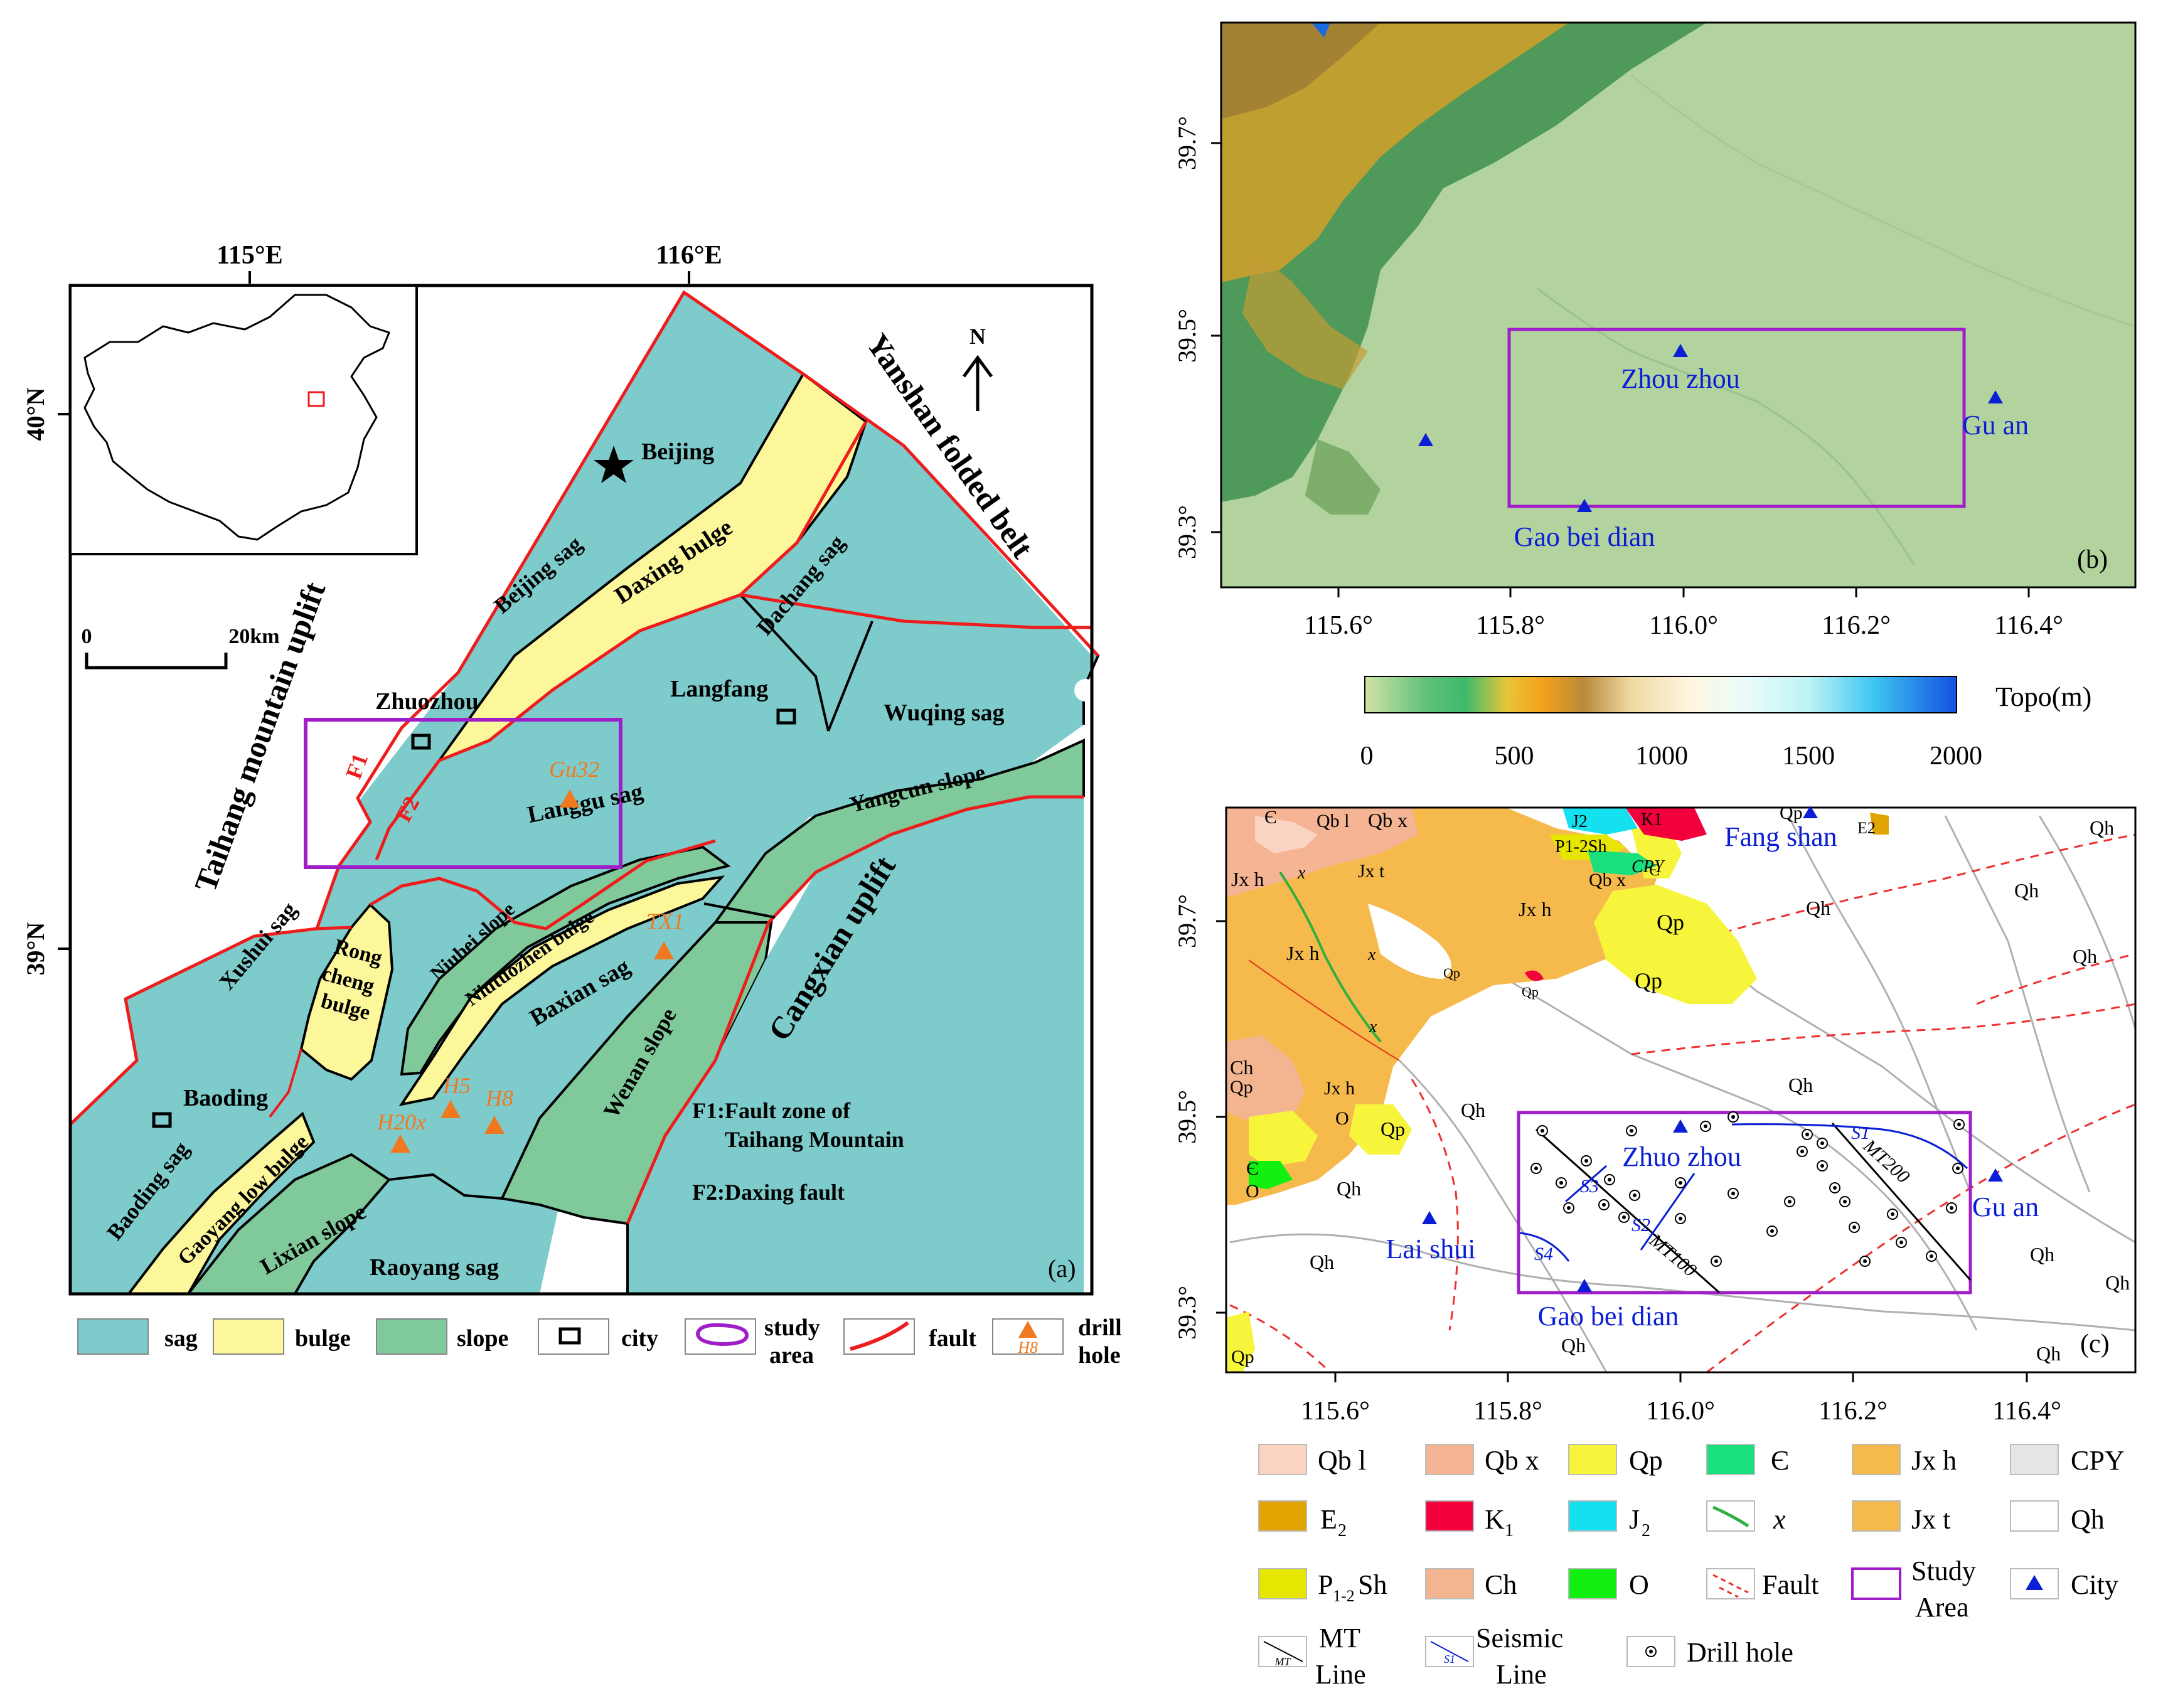 The image size is (2163, 1708). Describe the element at coordinates (1286, 834) in the screenshot. I see `unit-qbl-area` at that location.